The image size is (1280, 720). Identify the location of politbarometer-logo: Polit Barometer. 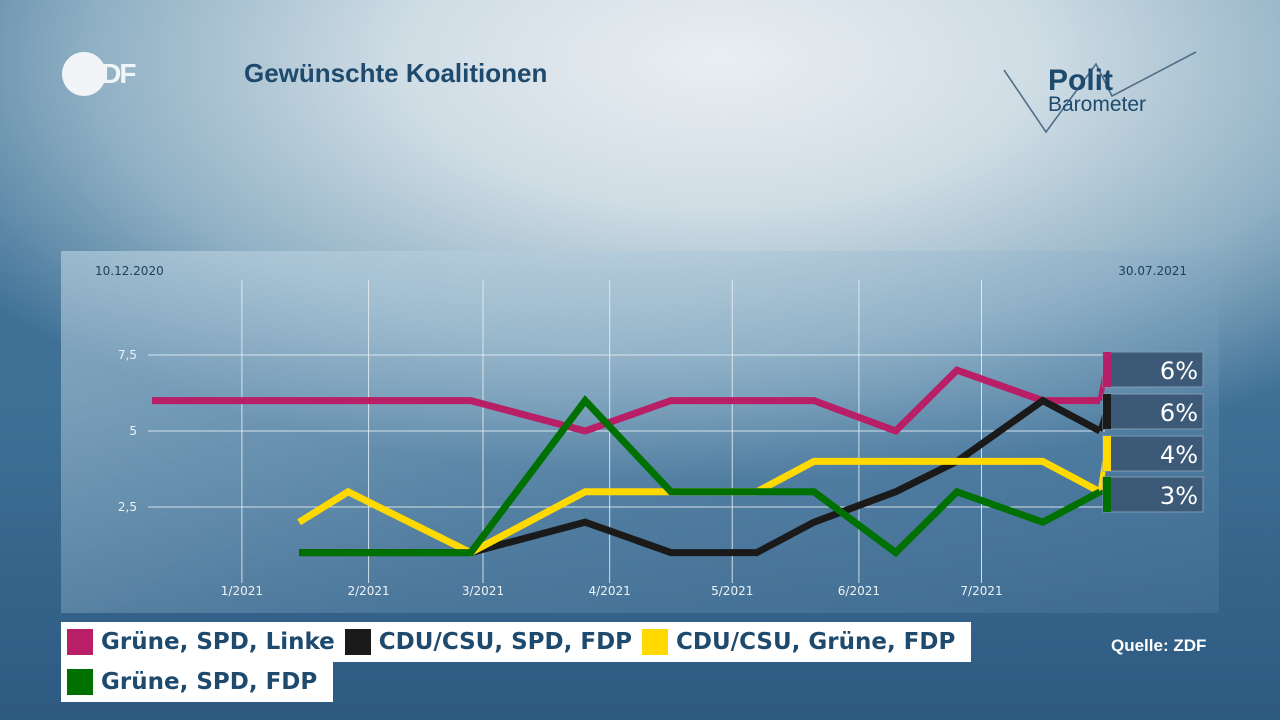
(1100, 92).